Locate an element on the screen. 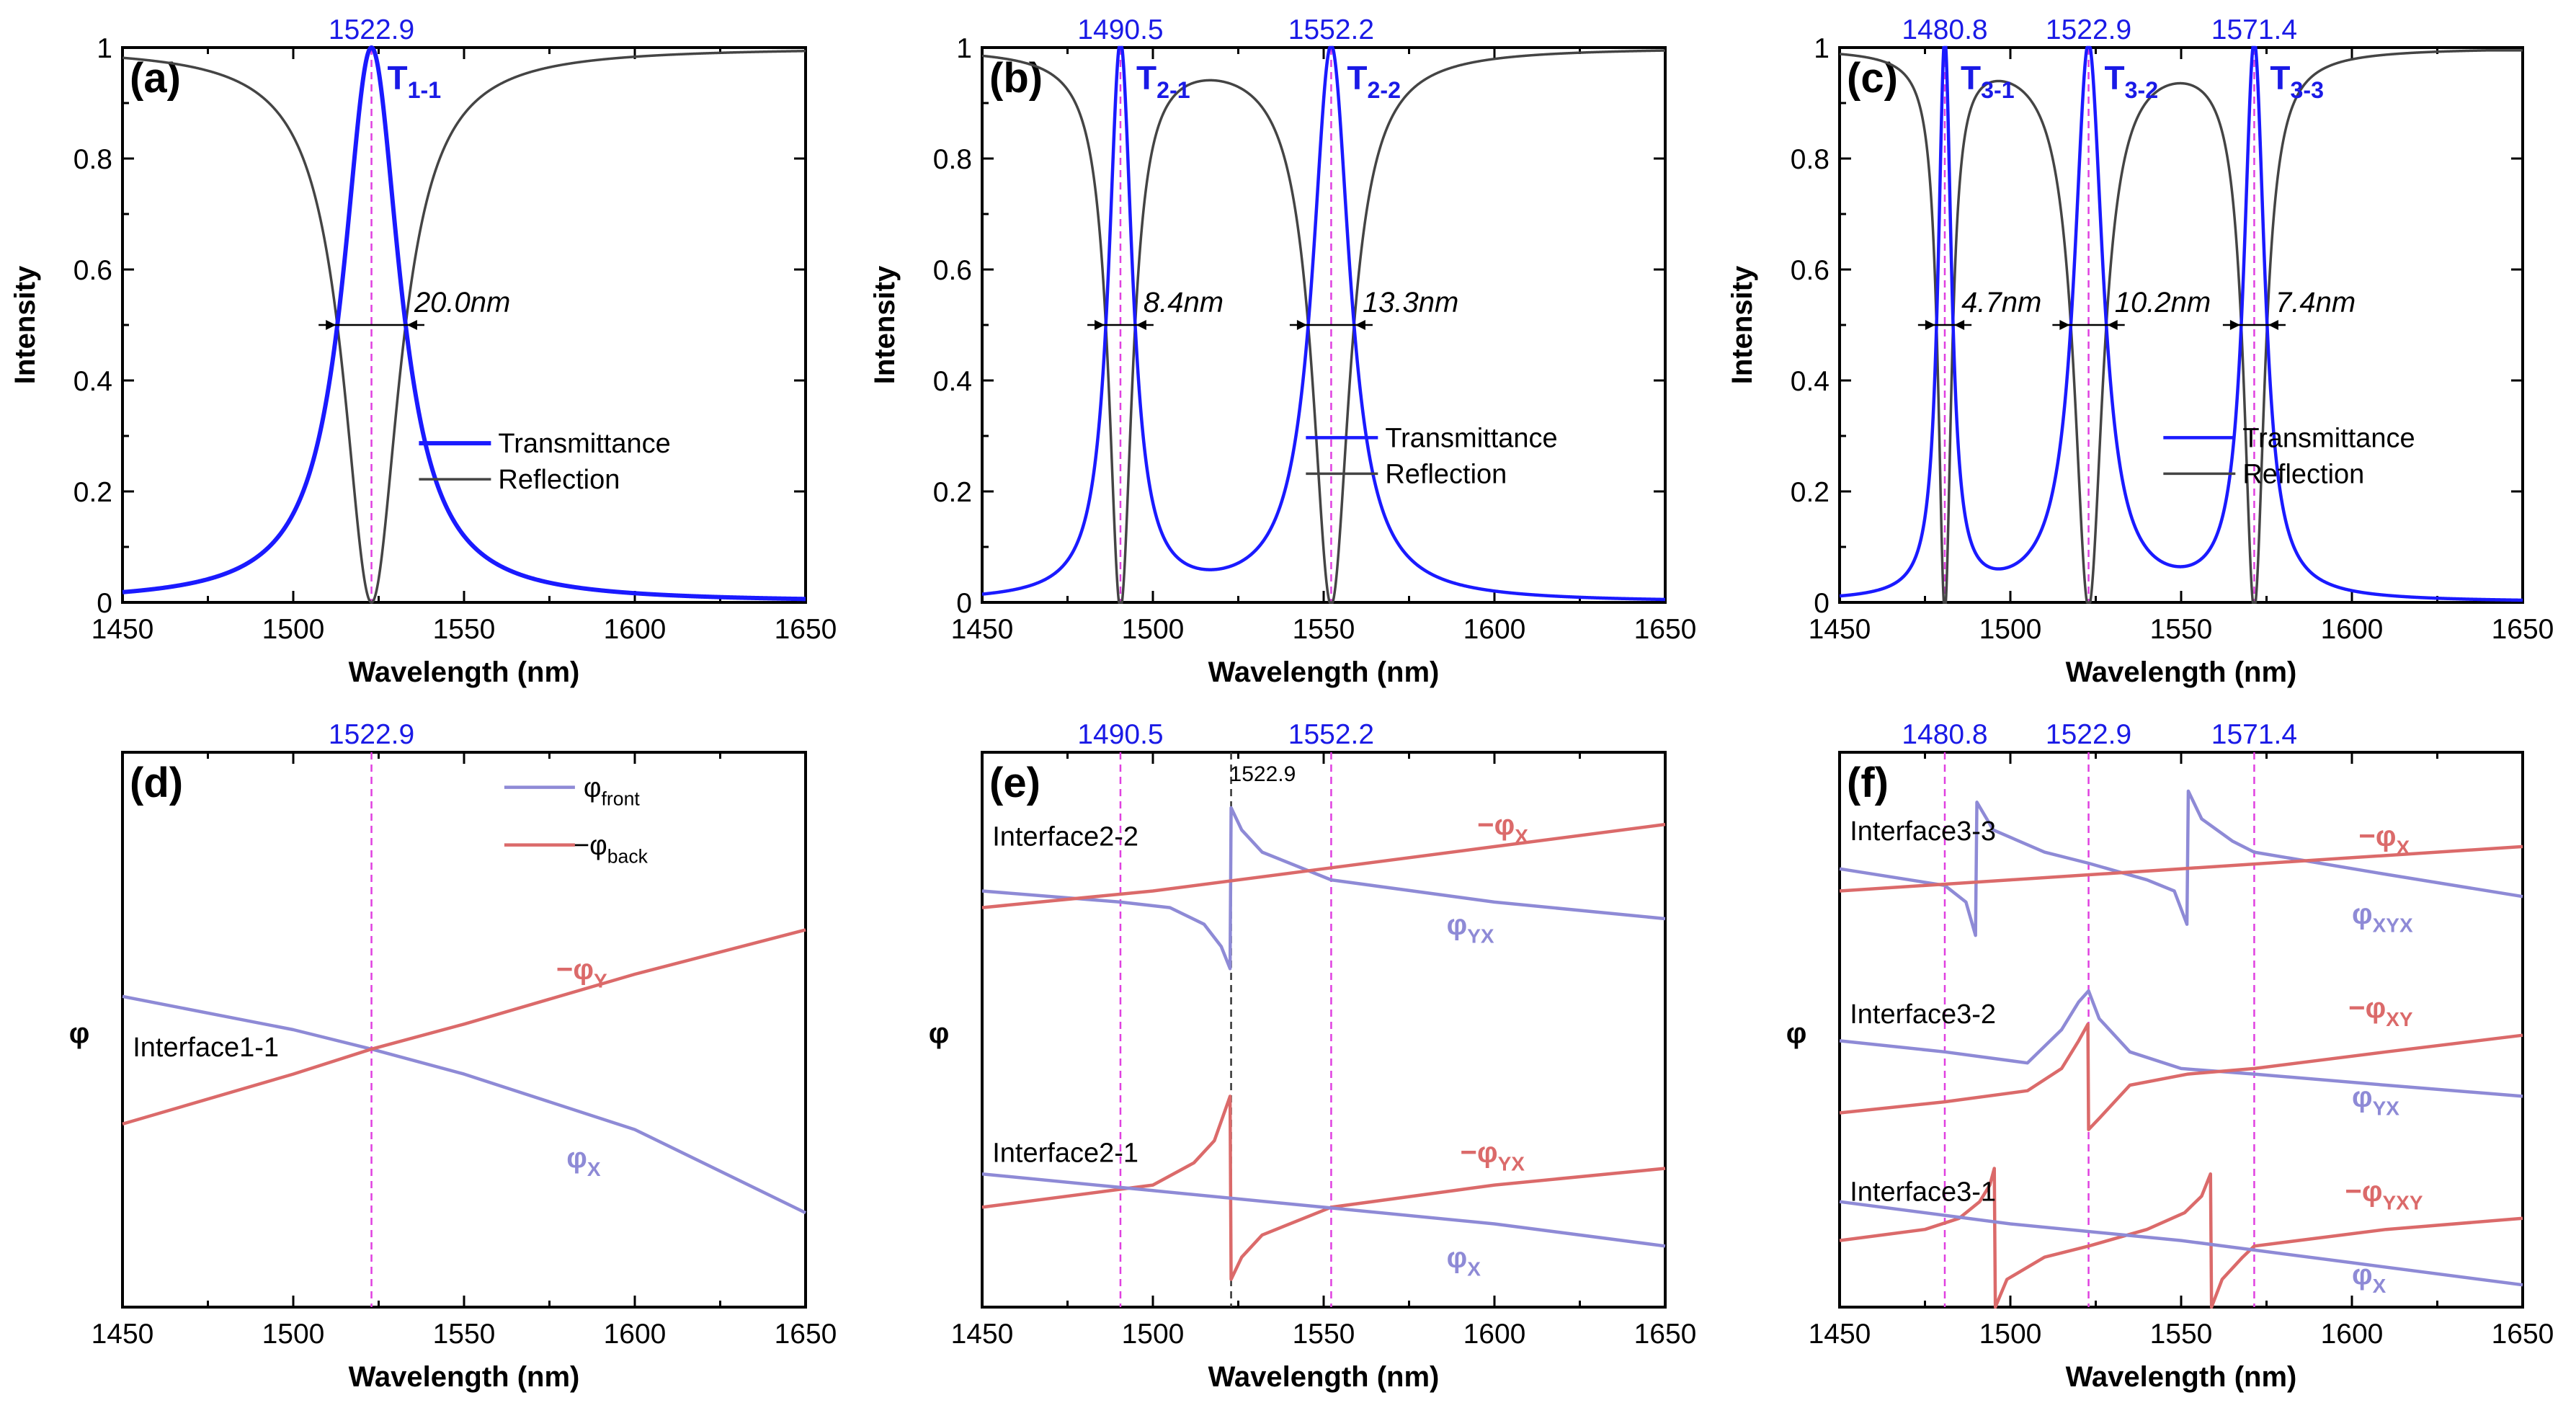 Image resolution: width=2576 pixels, height=1426 pixels. plot-frame is located at coordinates (464, 1030).